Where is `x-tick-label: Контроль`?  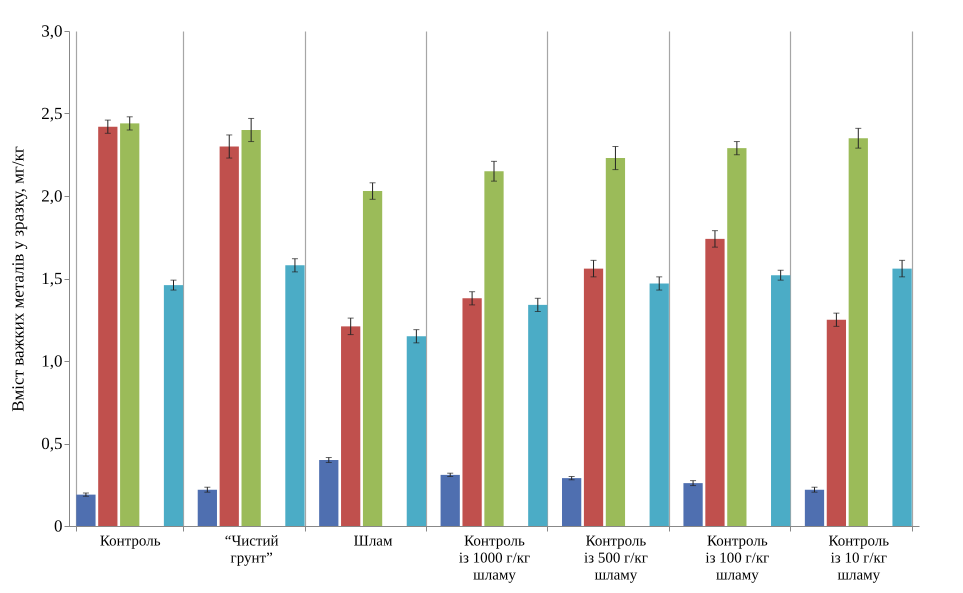
x-tick-label: Контроль is located at coordinates (130, 542).